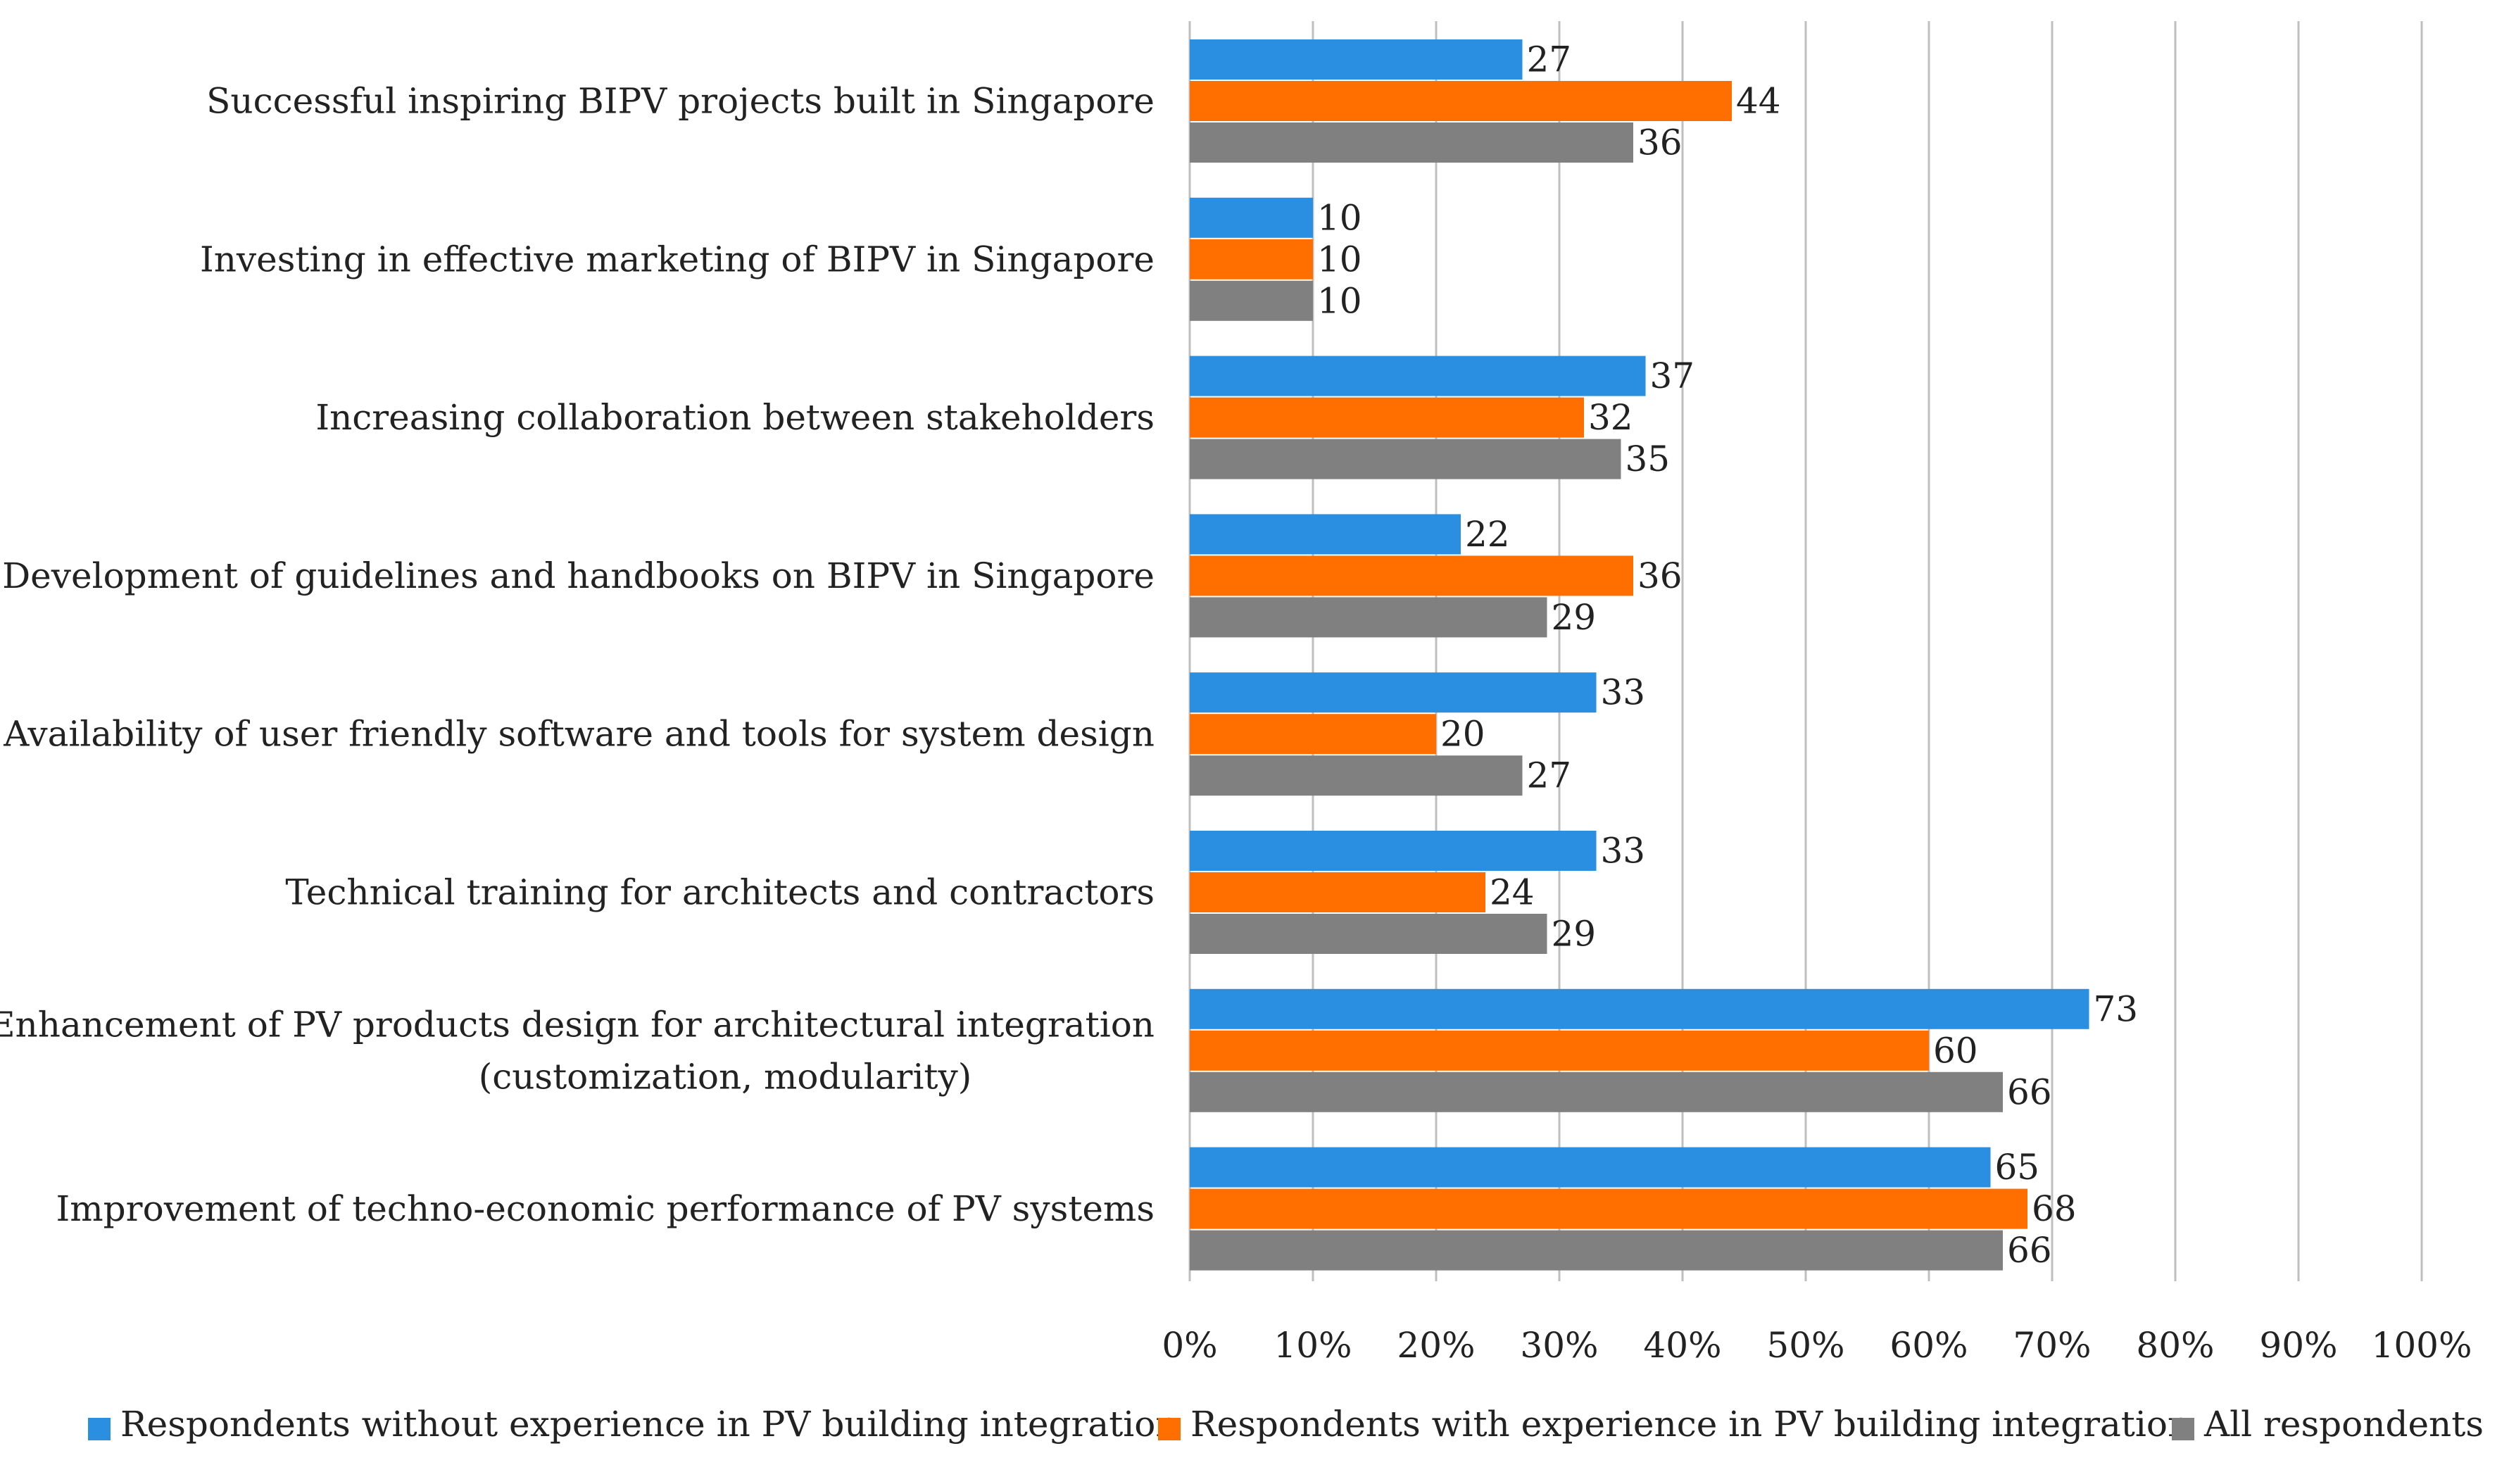  I want to click on data-label: 20, so click(1462, 734).